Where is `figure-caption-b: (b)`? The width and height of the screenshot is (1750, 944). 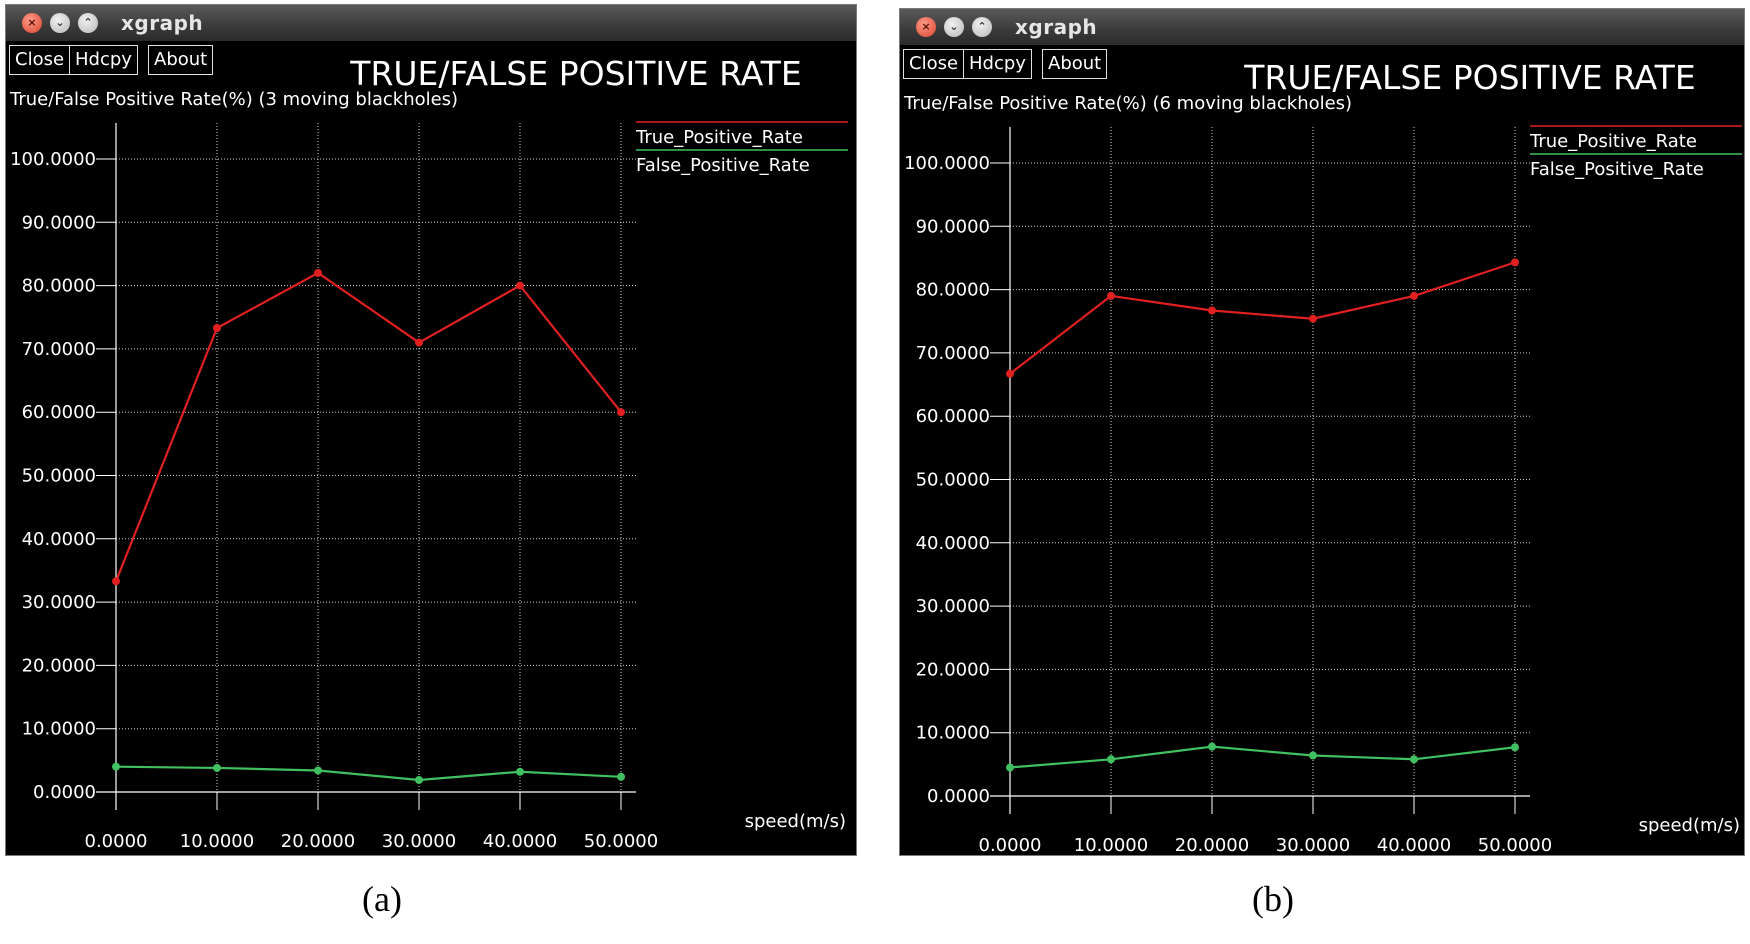
figure-caption-b: (b) is located at coordinates (1273, 899).